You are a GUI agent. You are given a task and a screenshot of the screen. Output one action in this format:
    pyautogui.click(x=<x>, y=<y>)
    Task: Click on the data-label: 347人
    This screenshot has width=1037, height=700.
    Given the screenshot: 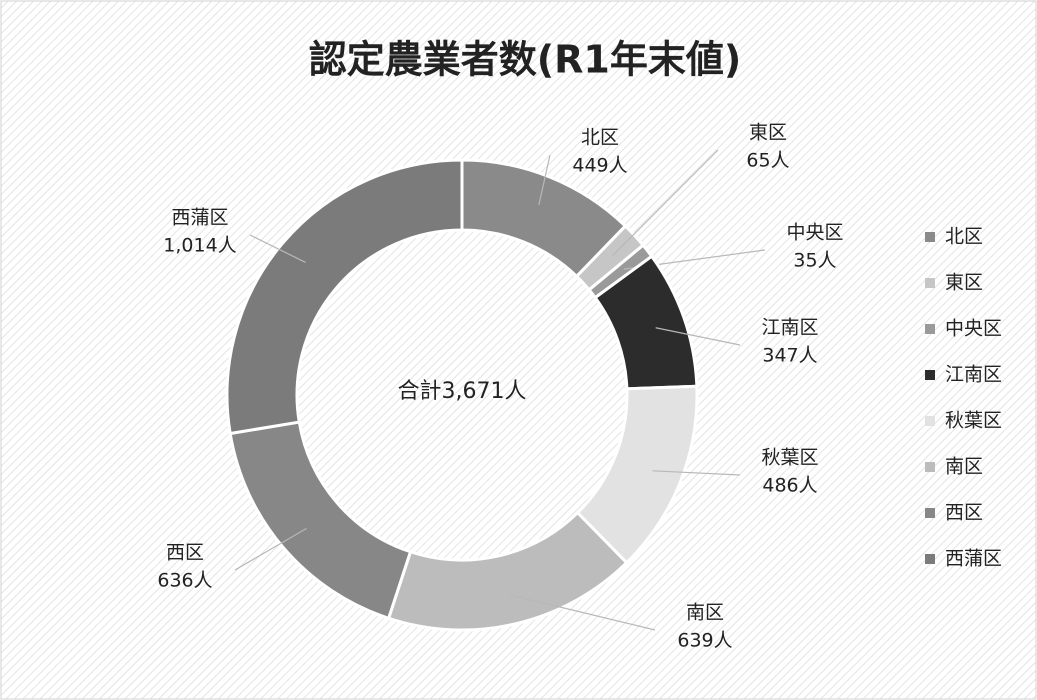 What is the action you would take?
    pyautogui.click(x=789, y=356)
    